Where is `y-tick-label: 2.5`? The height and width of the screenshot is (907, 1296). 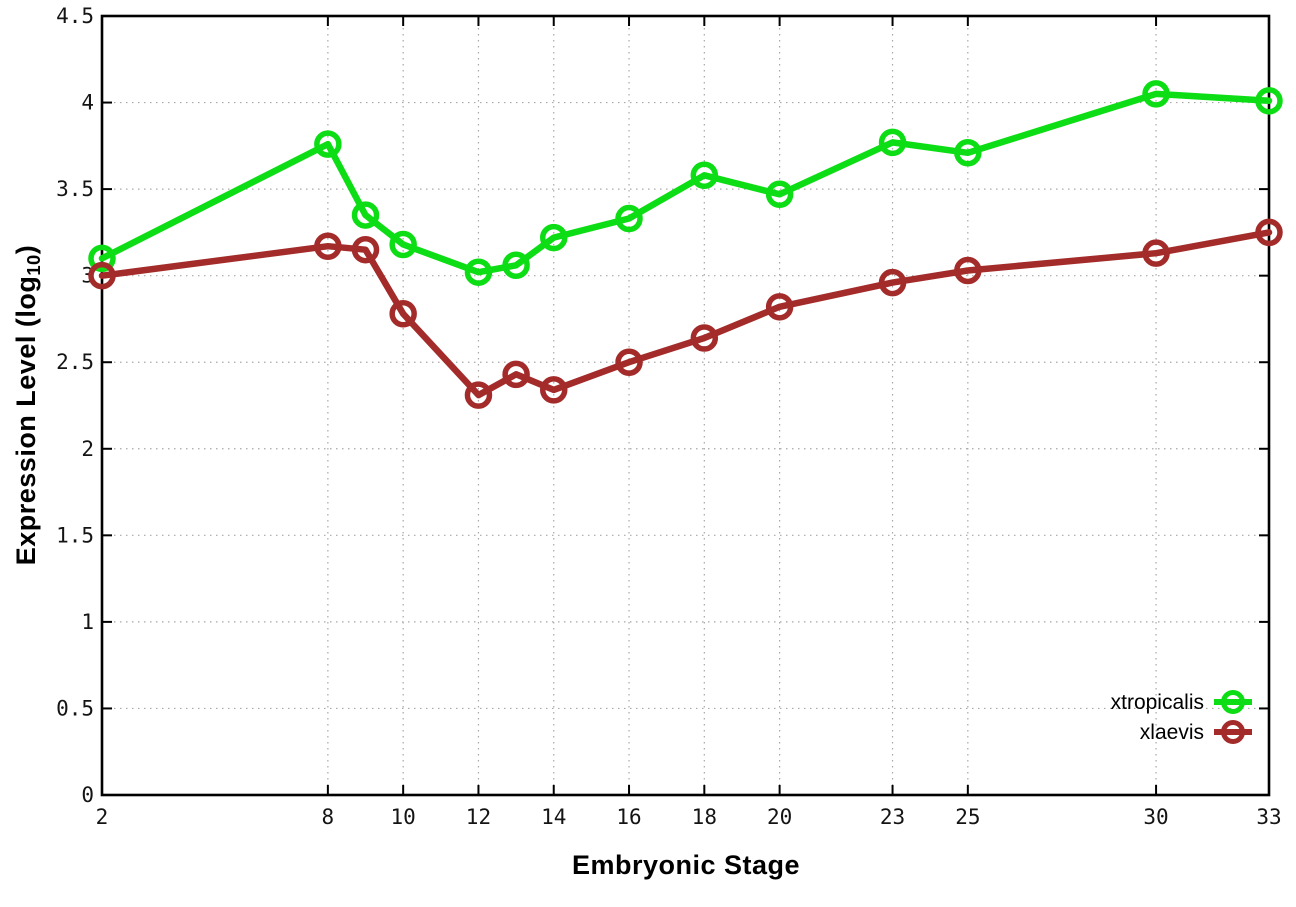
y-tick-label: 2.5 is located at coordinates (75, 362).